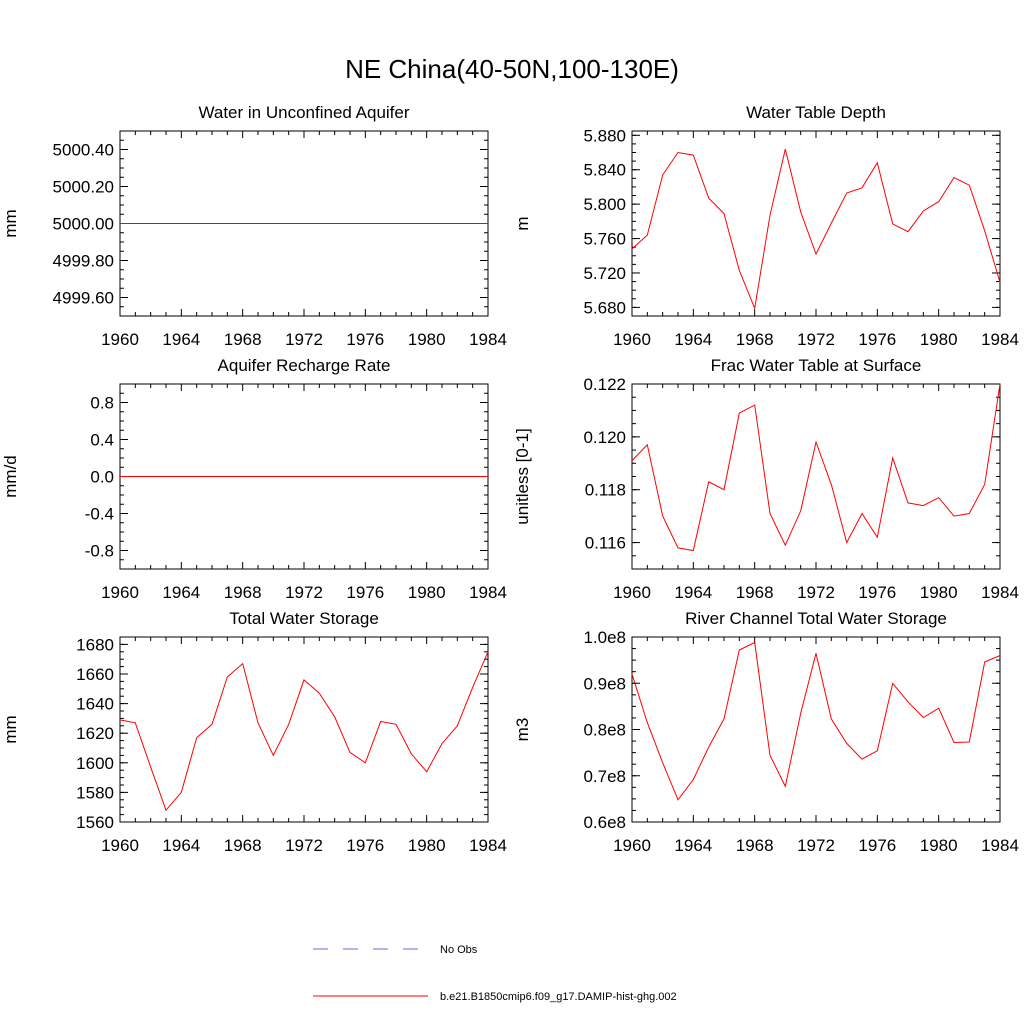  Describe the element at coordinates (83, 150) in the screenshot. I see `y-tick-label: 5000.40` at that location.